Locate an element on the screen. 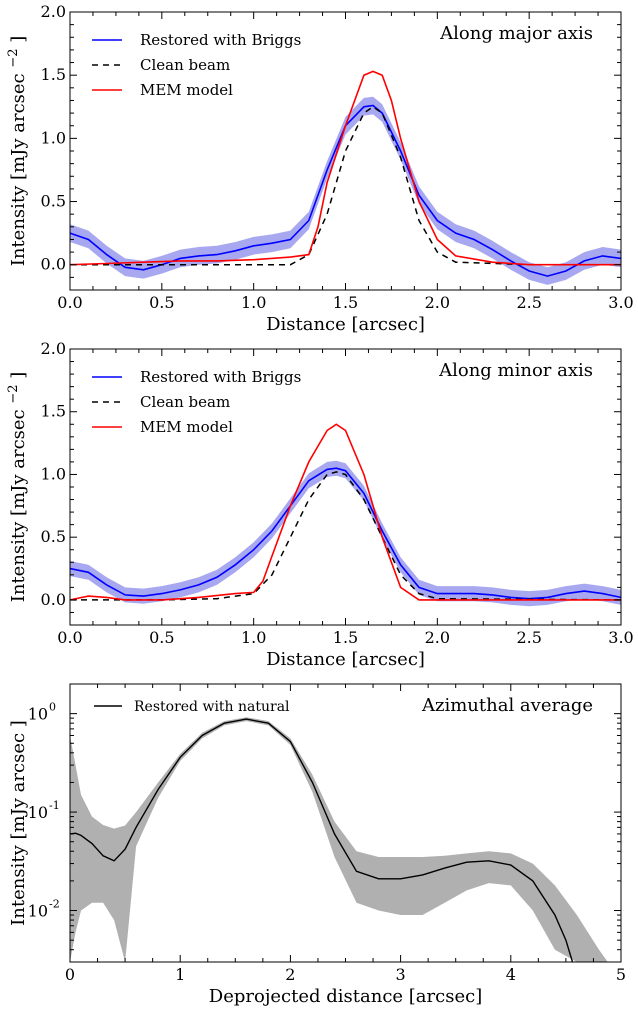  x-tick-label: 1 is located at coordinates (180, 974).